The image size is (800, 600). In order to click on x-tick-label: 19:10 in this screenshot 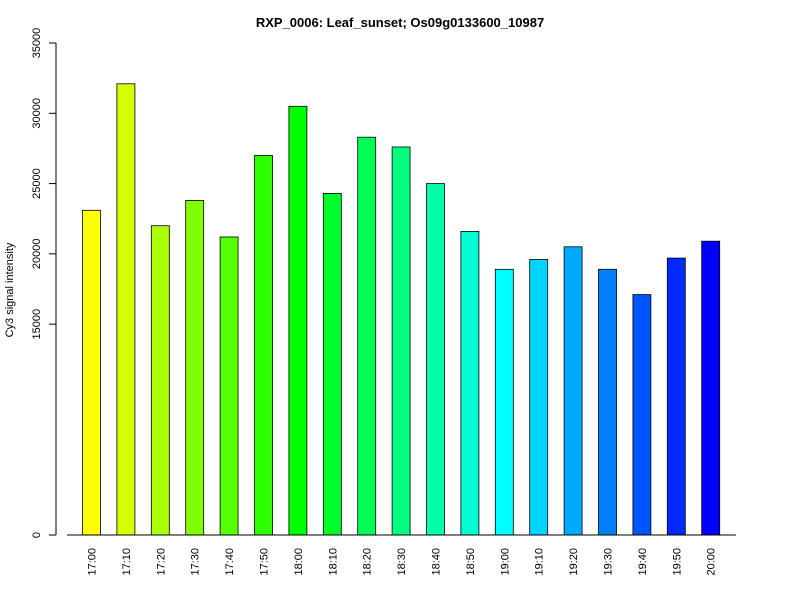, I will do `click(540, 562)`.